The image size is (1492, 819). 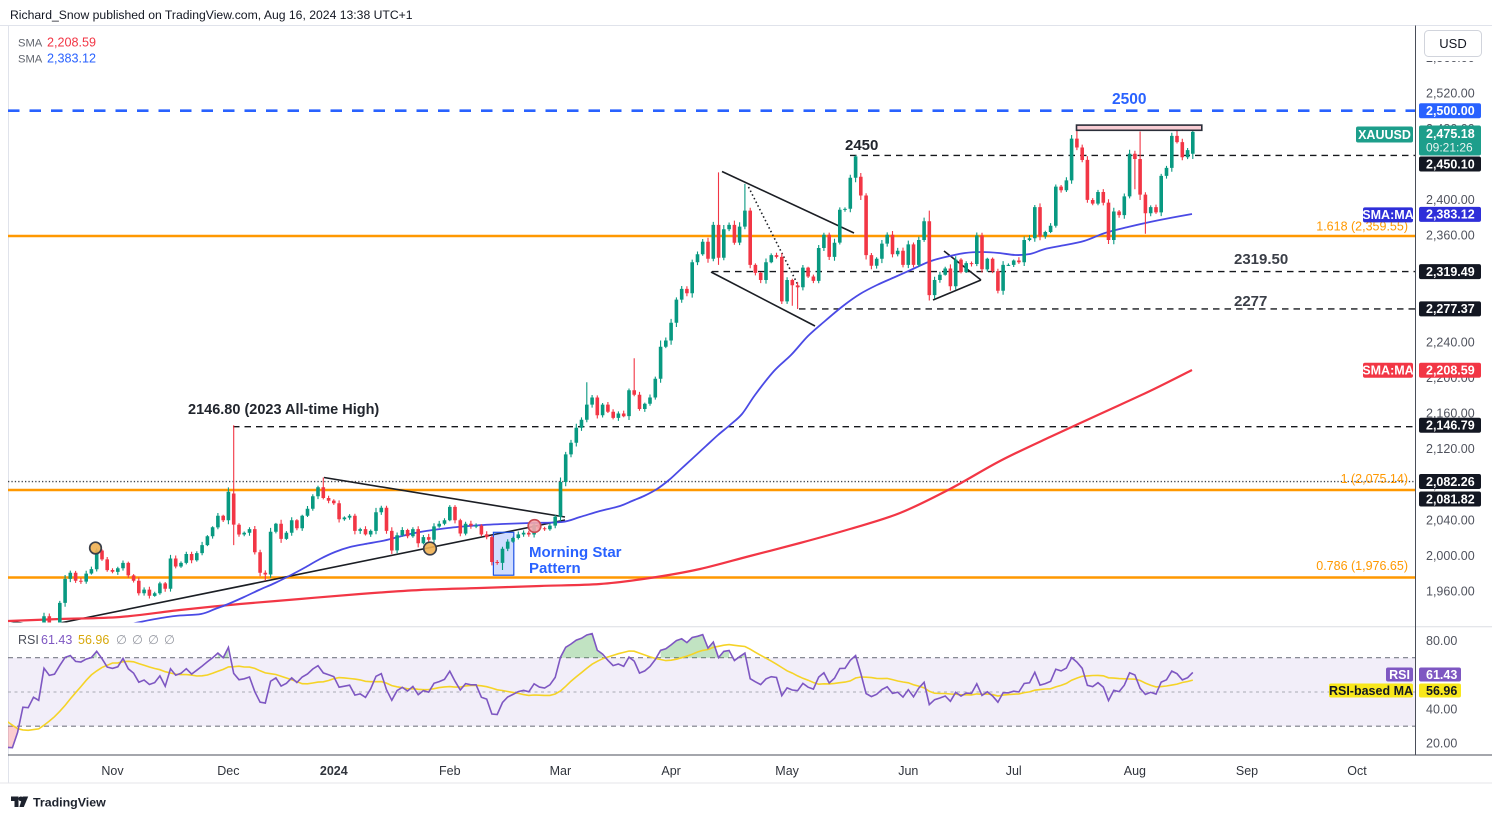 I want to click on svg-text: 2,560.00, so click(x=1450, y=58).